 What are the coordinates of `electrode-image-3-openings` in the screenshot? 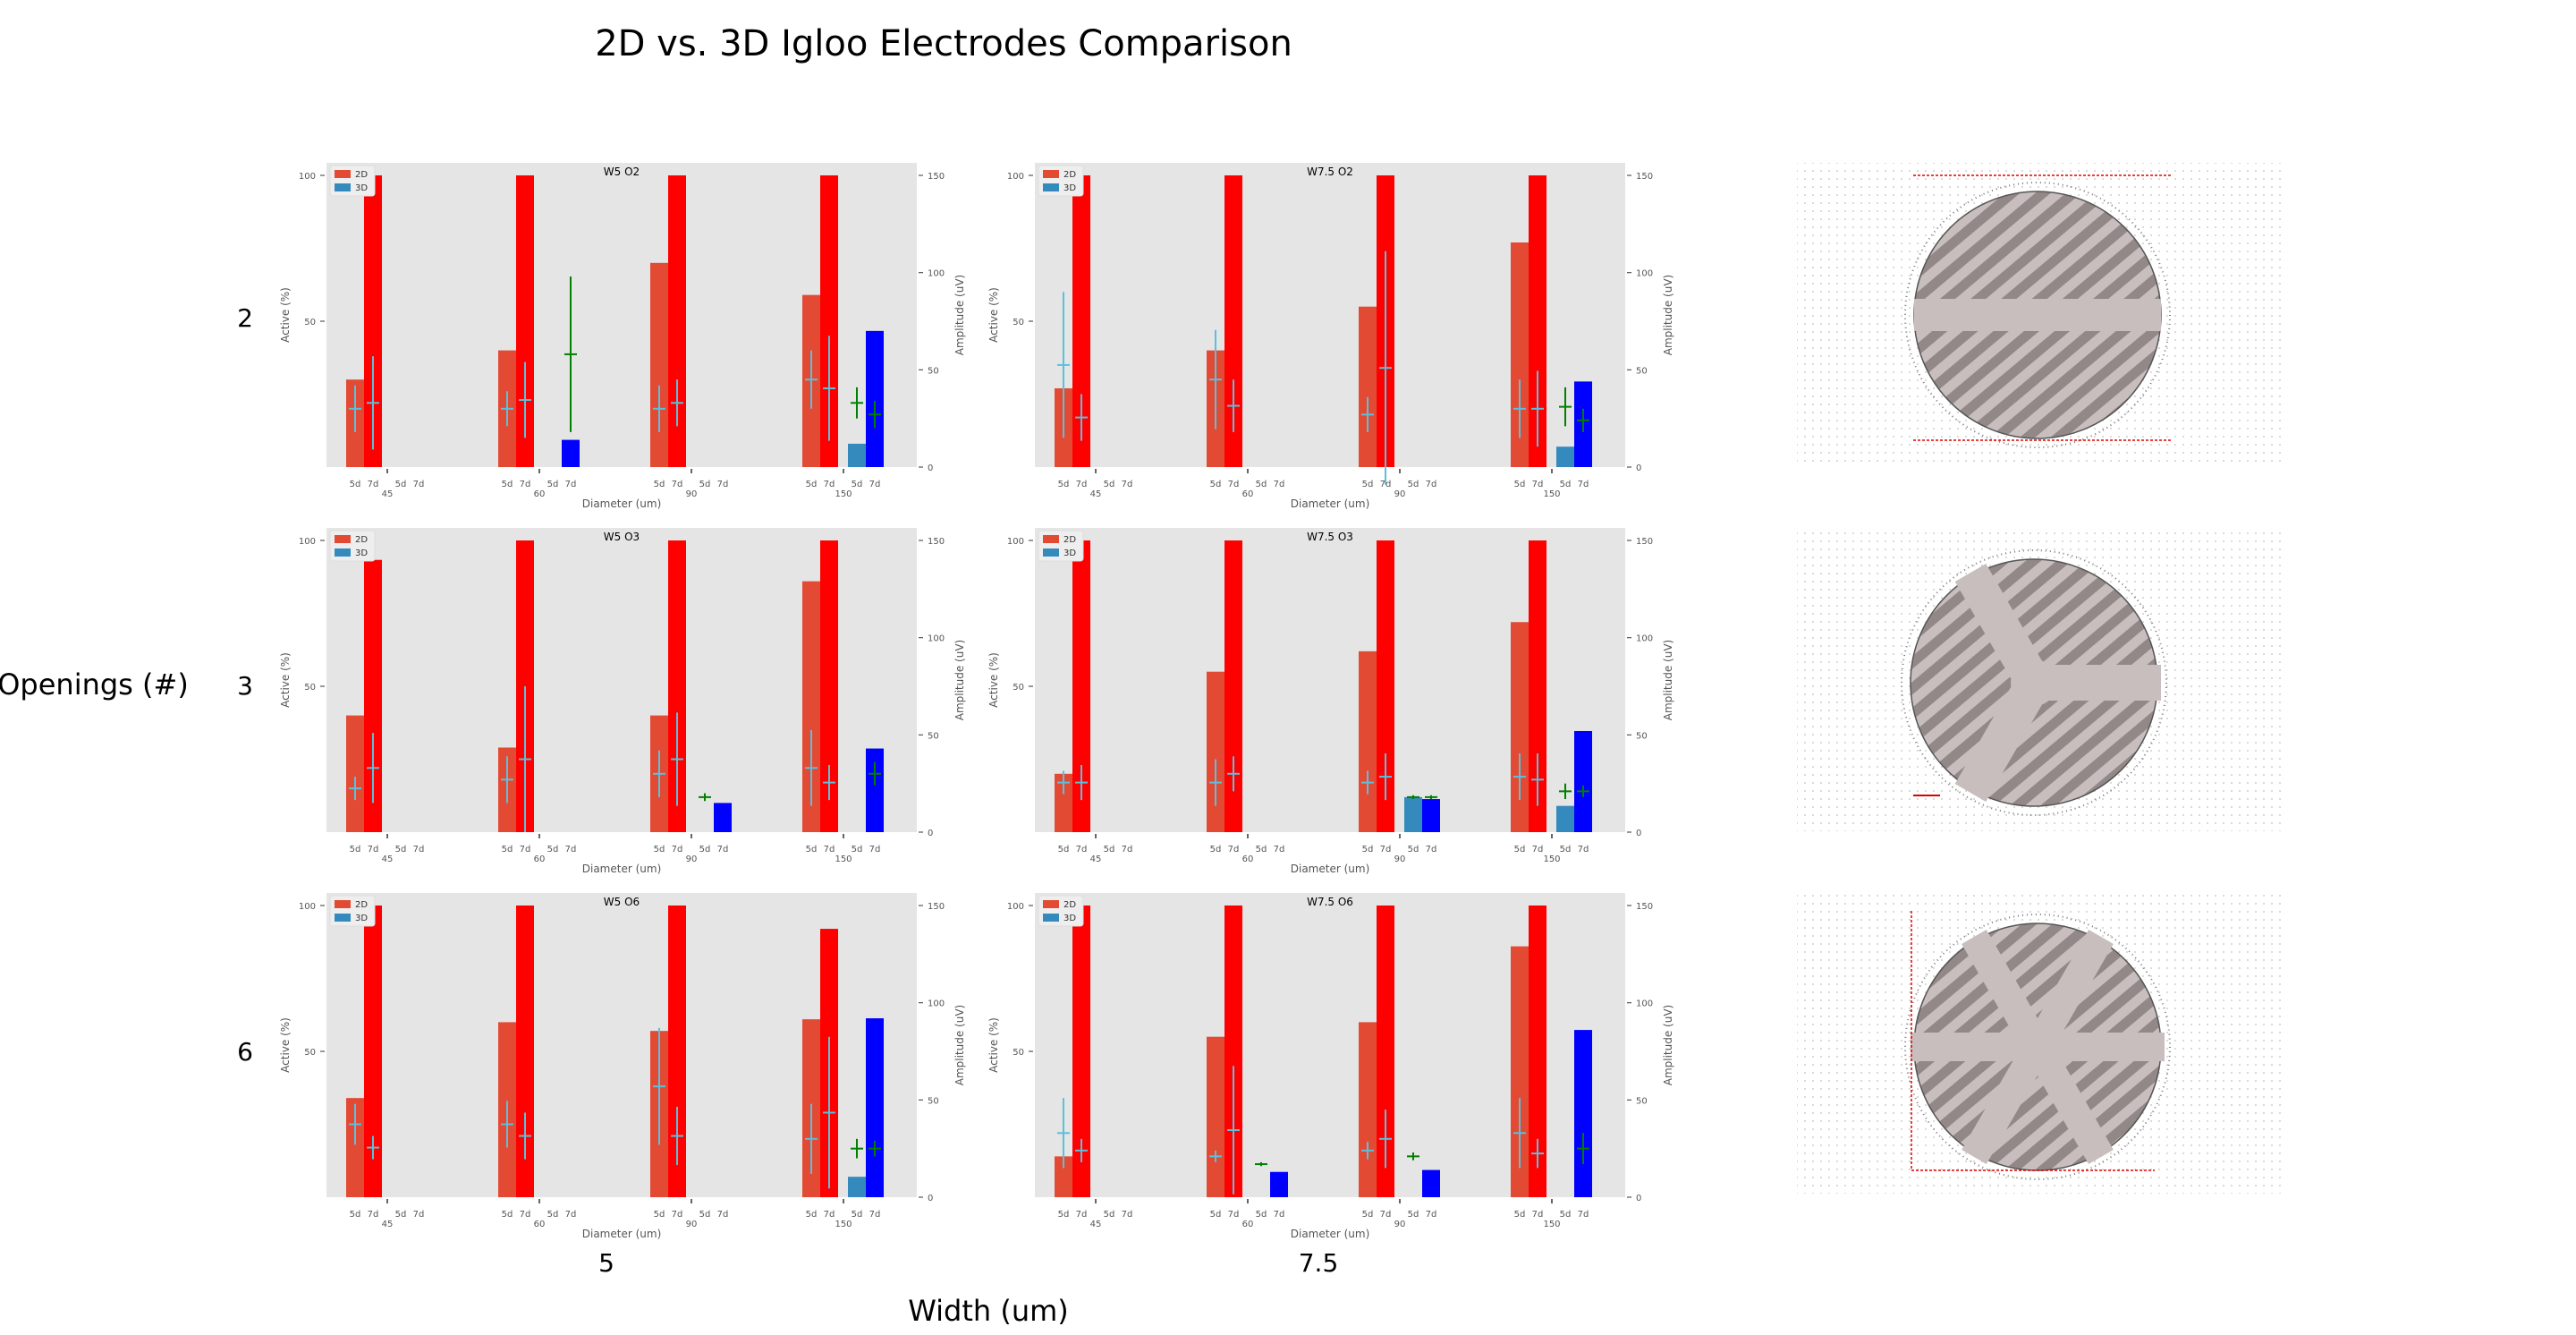 It's located at (2040, 681).